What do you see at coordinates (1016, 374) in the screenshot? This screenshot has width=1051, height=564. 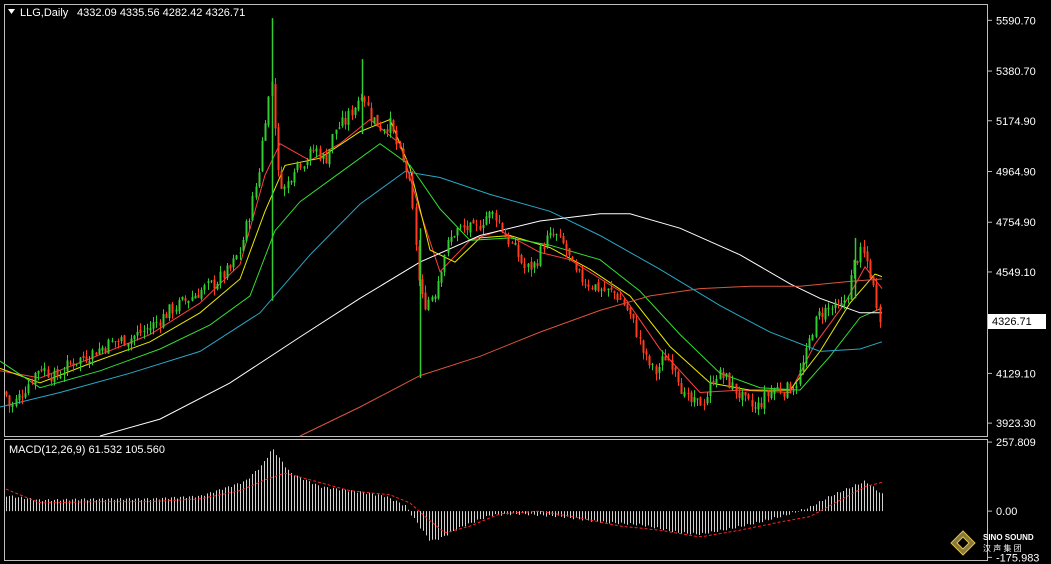 I see `price-tick-label: 4129.10` at bounding box center [1016, 374].